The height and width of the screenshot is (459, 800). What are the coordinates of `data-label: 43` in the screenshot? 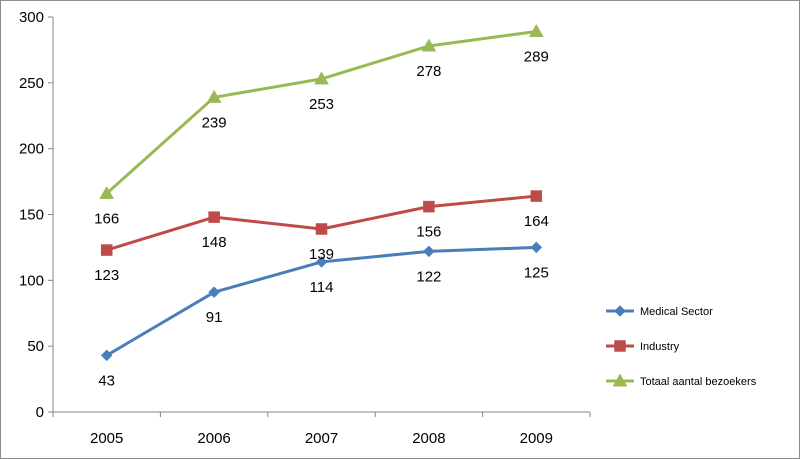 It's located at (106, 380).